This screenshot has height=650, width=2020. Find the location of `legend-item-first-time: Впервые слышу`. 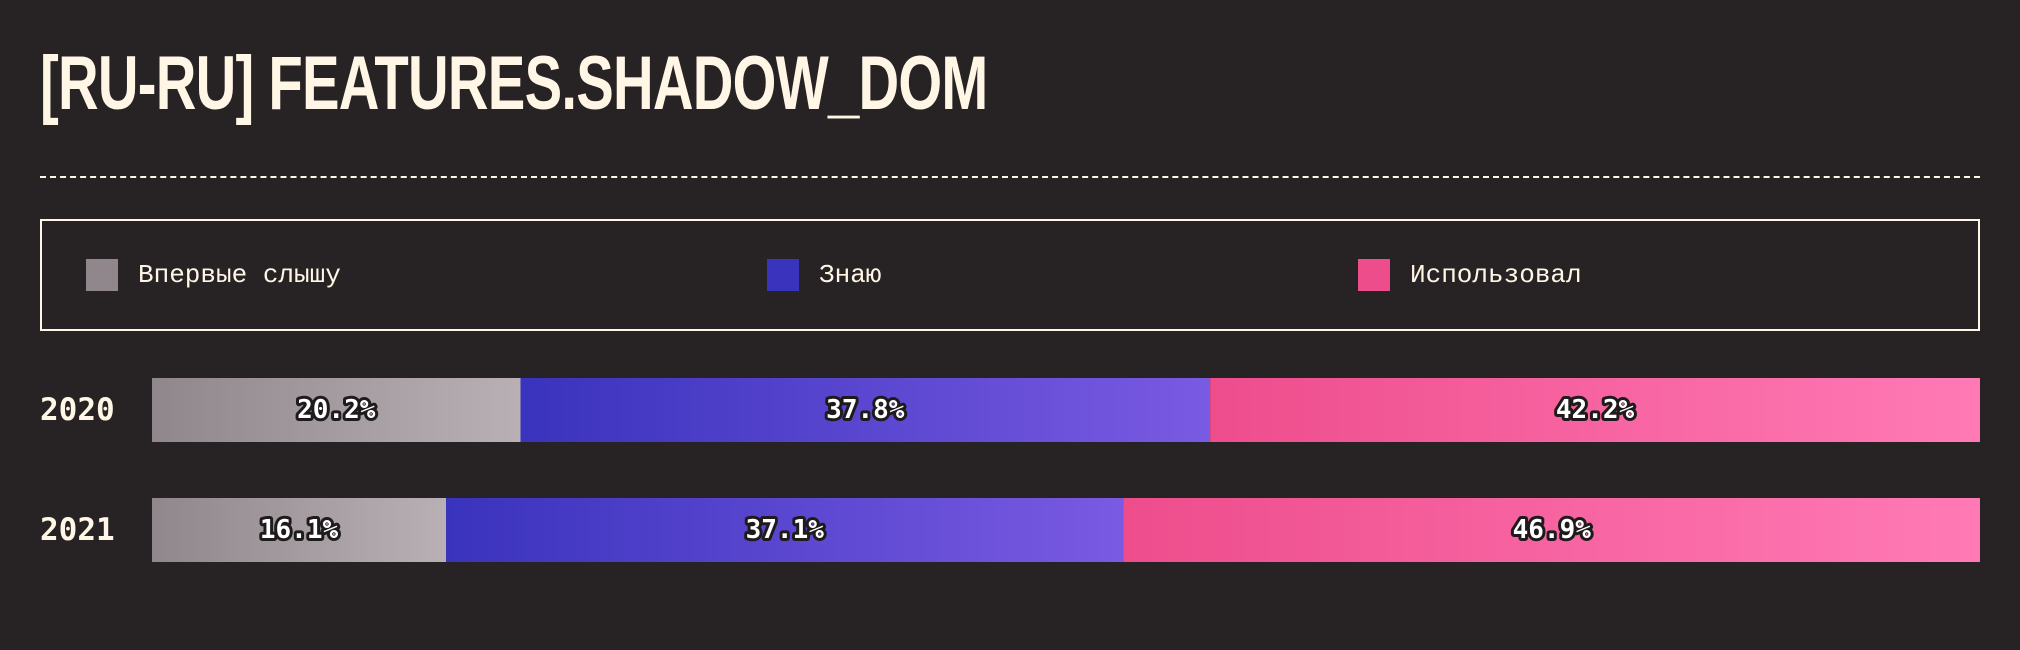

legend-item-first-time: Впервые слышу is located at coordinates (213, 275).